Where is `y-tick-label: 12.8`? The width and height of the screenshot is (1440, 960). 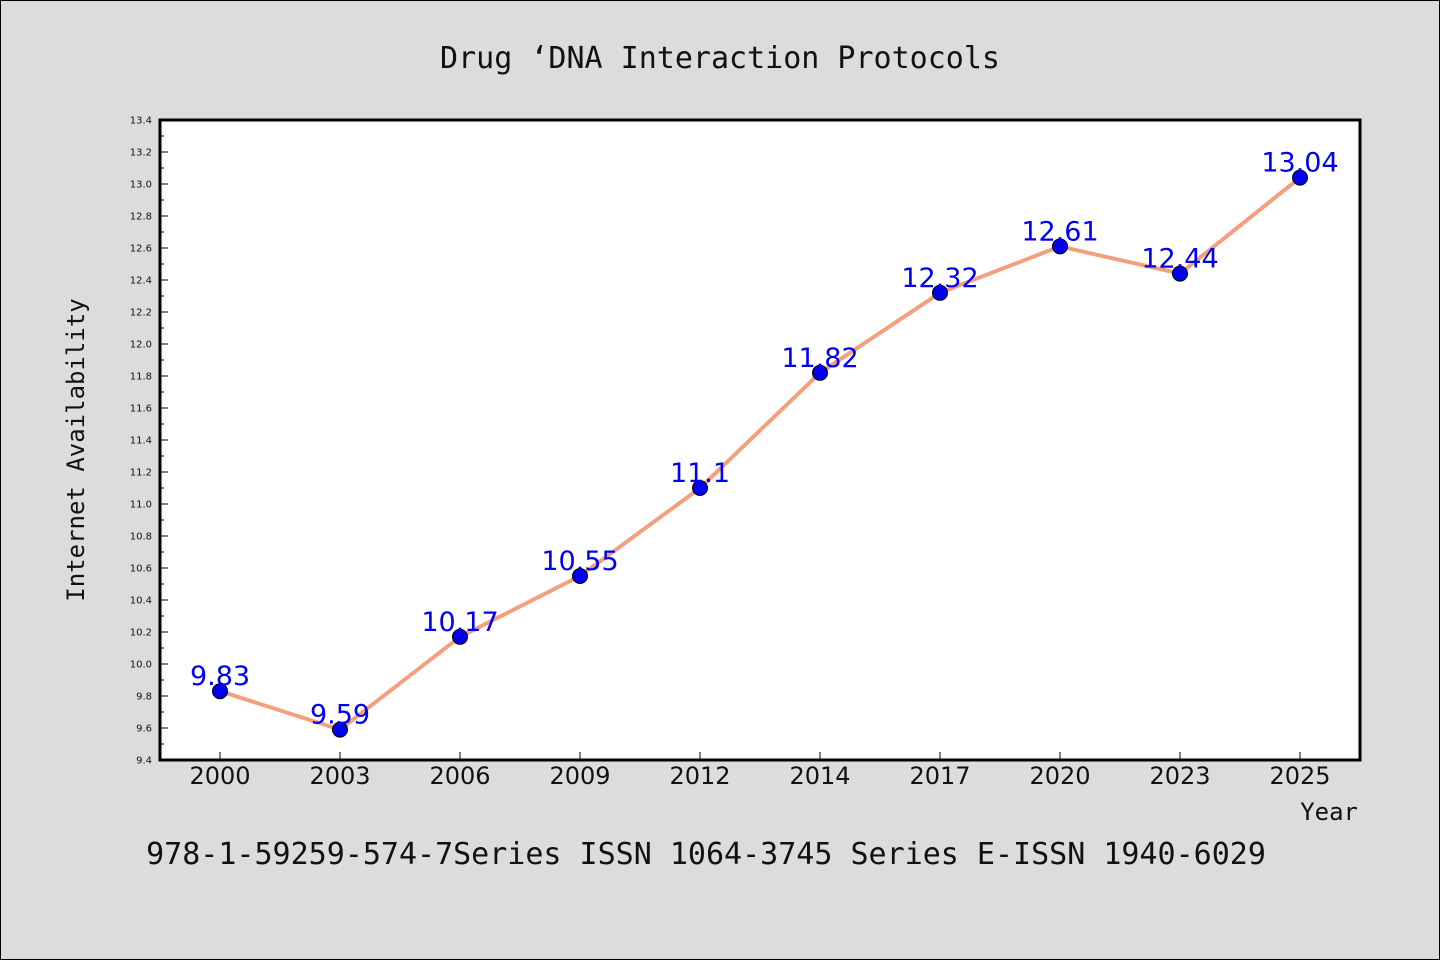
y-tick-label: 12.8 is located at coordinates (141, 217).